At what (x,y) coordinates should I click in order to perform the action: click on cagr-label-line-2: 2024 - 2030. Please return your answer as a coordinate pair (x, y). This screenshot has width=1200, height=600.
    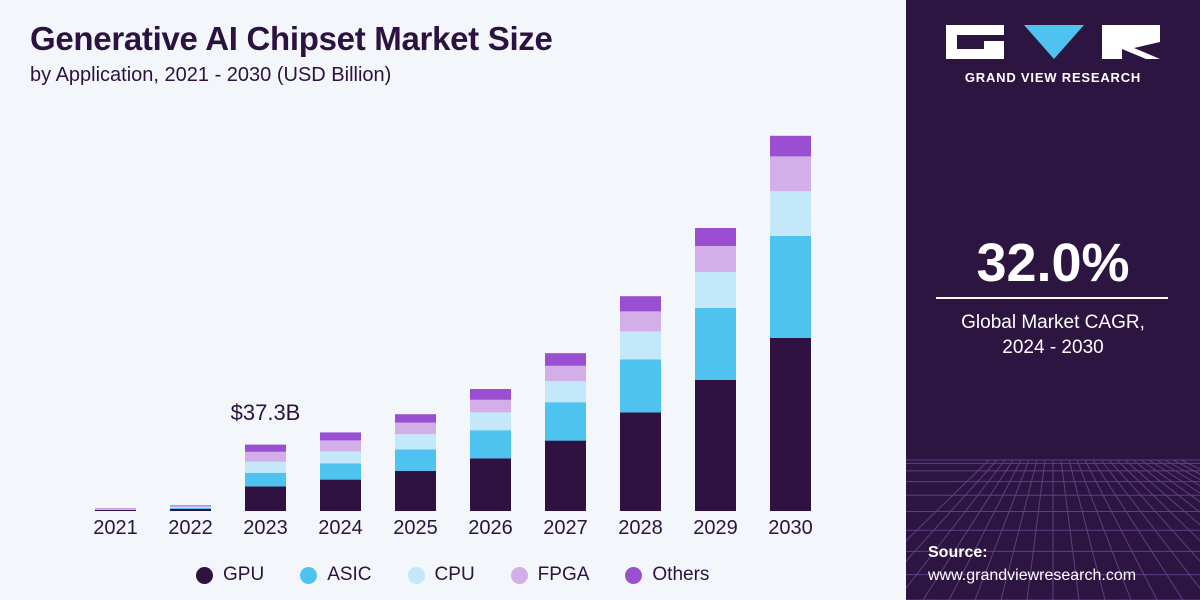
    Looking at the image, I should click on (1053, 347).